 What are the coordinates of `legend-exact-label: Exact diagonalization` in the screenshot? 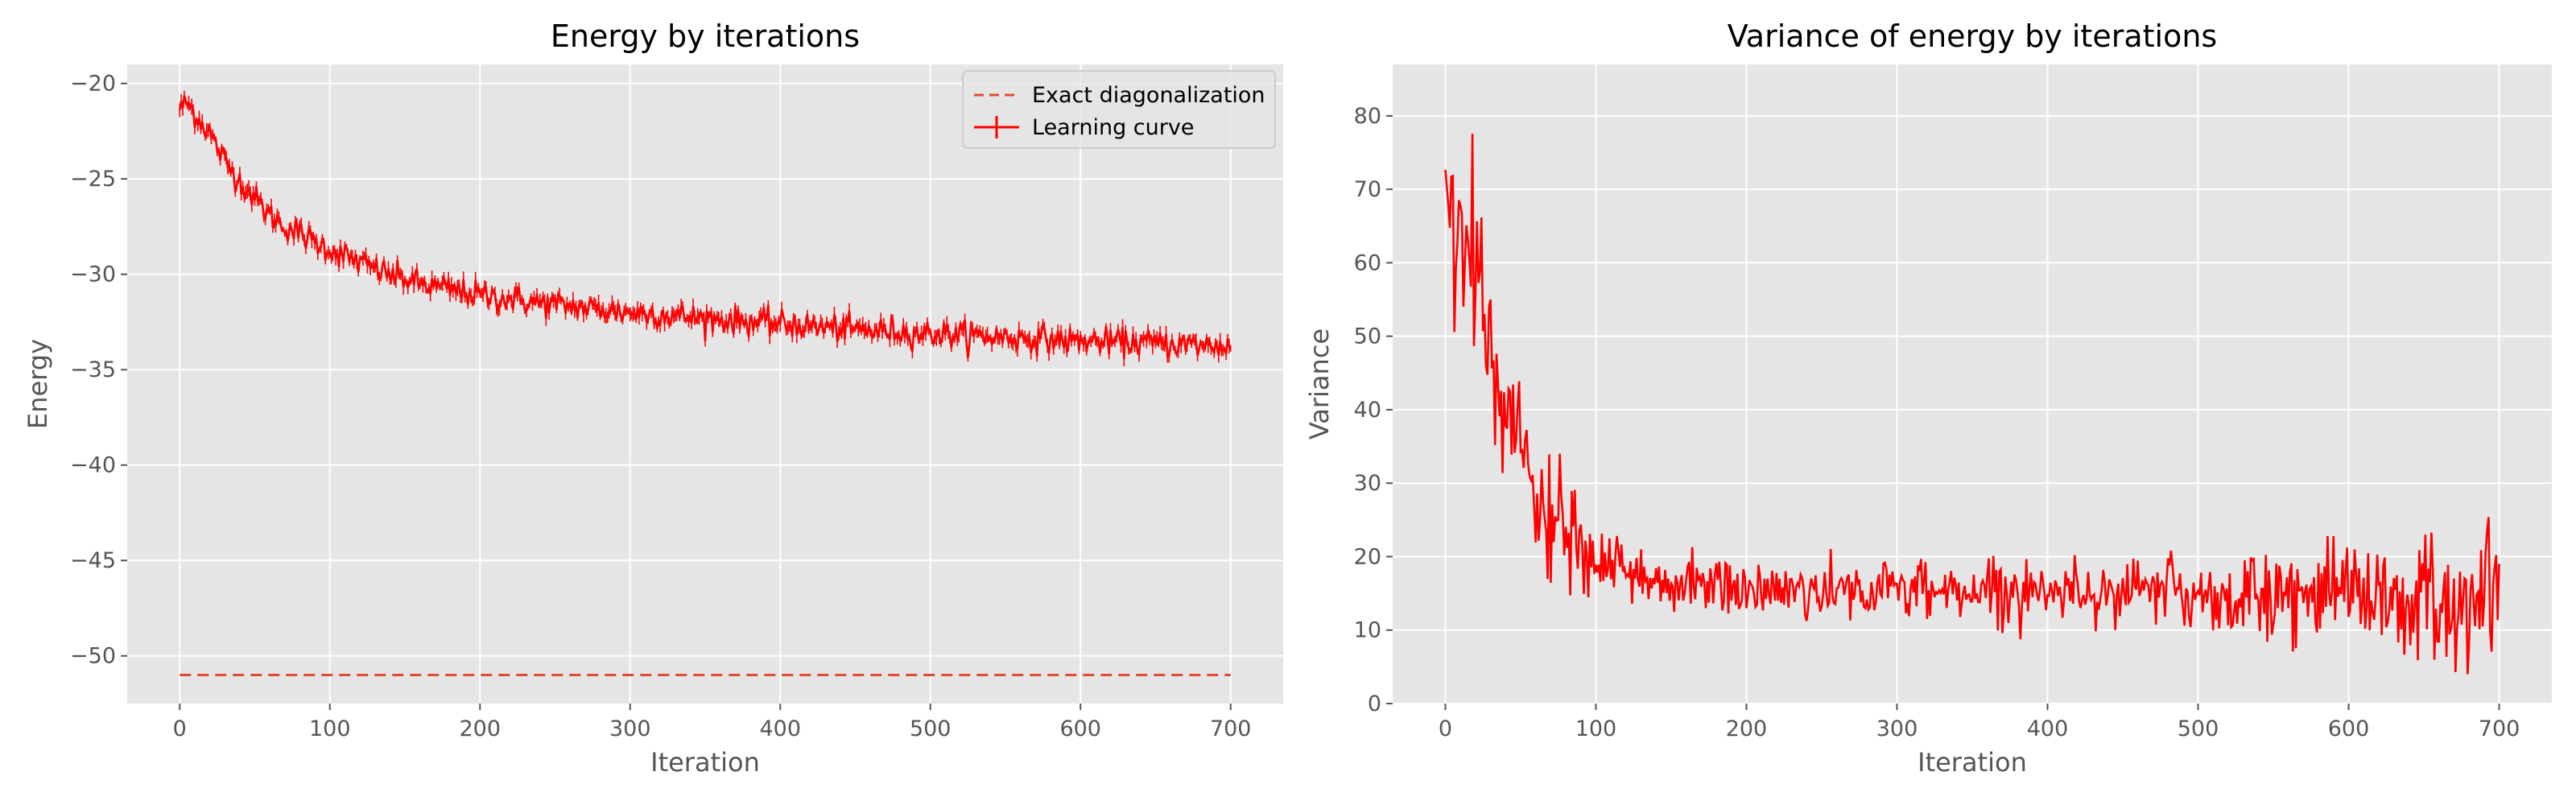 It's located at (1148, 95).